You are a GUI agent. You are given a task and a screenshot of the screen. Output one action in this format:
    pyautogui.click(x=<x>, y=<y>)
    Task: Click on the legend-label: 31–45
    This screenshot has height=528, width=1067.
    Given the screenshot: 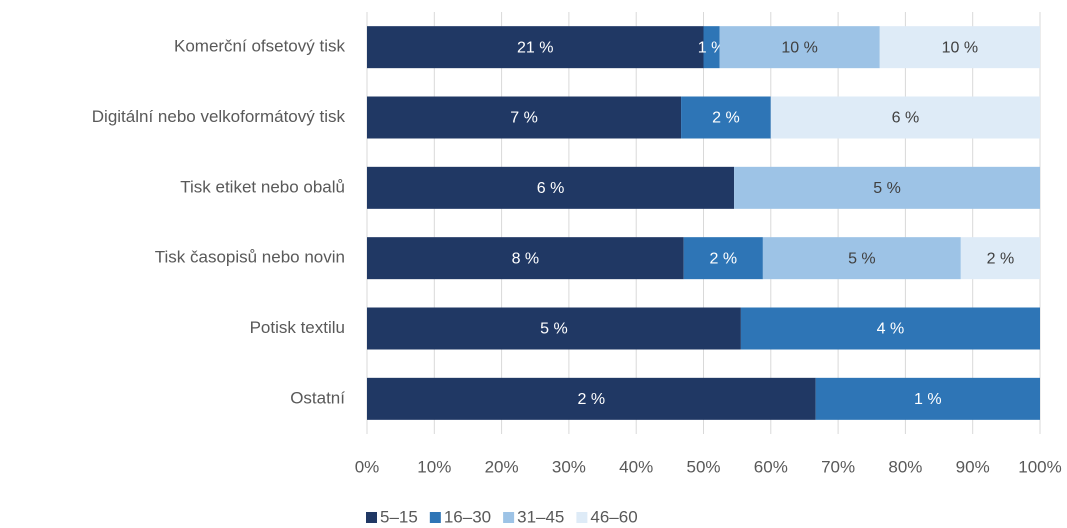 What is the action you would take?
    pyautogui.click(x=540, y=516)
    